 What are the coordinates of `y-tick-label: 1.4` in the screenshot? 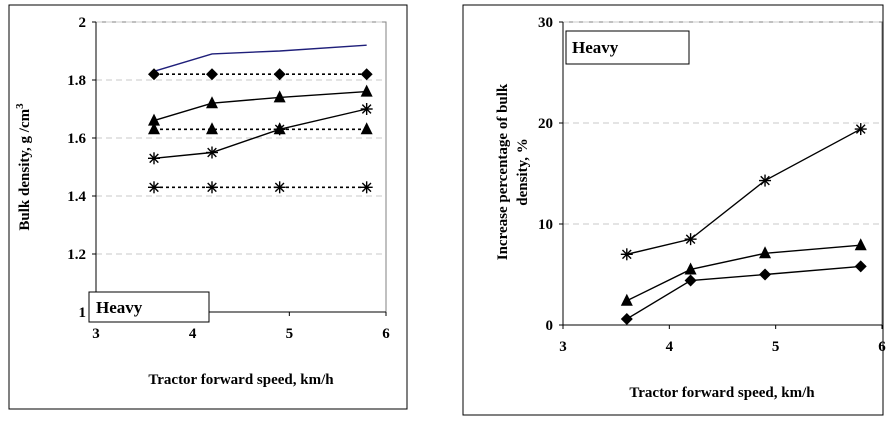 It's located at (76, 197).